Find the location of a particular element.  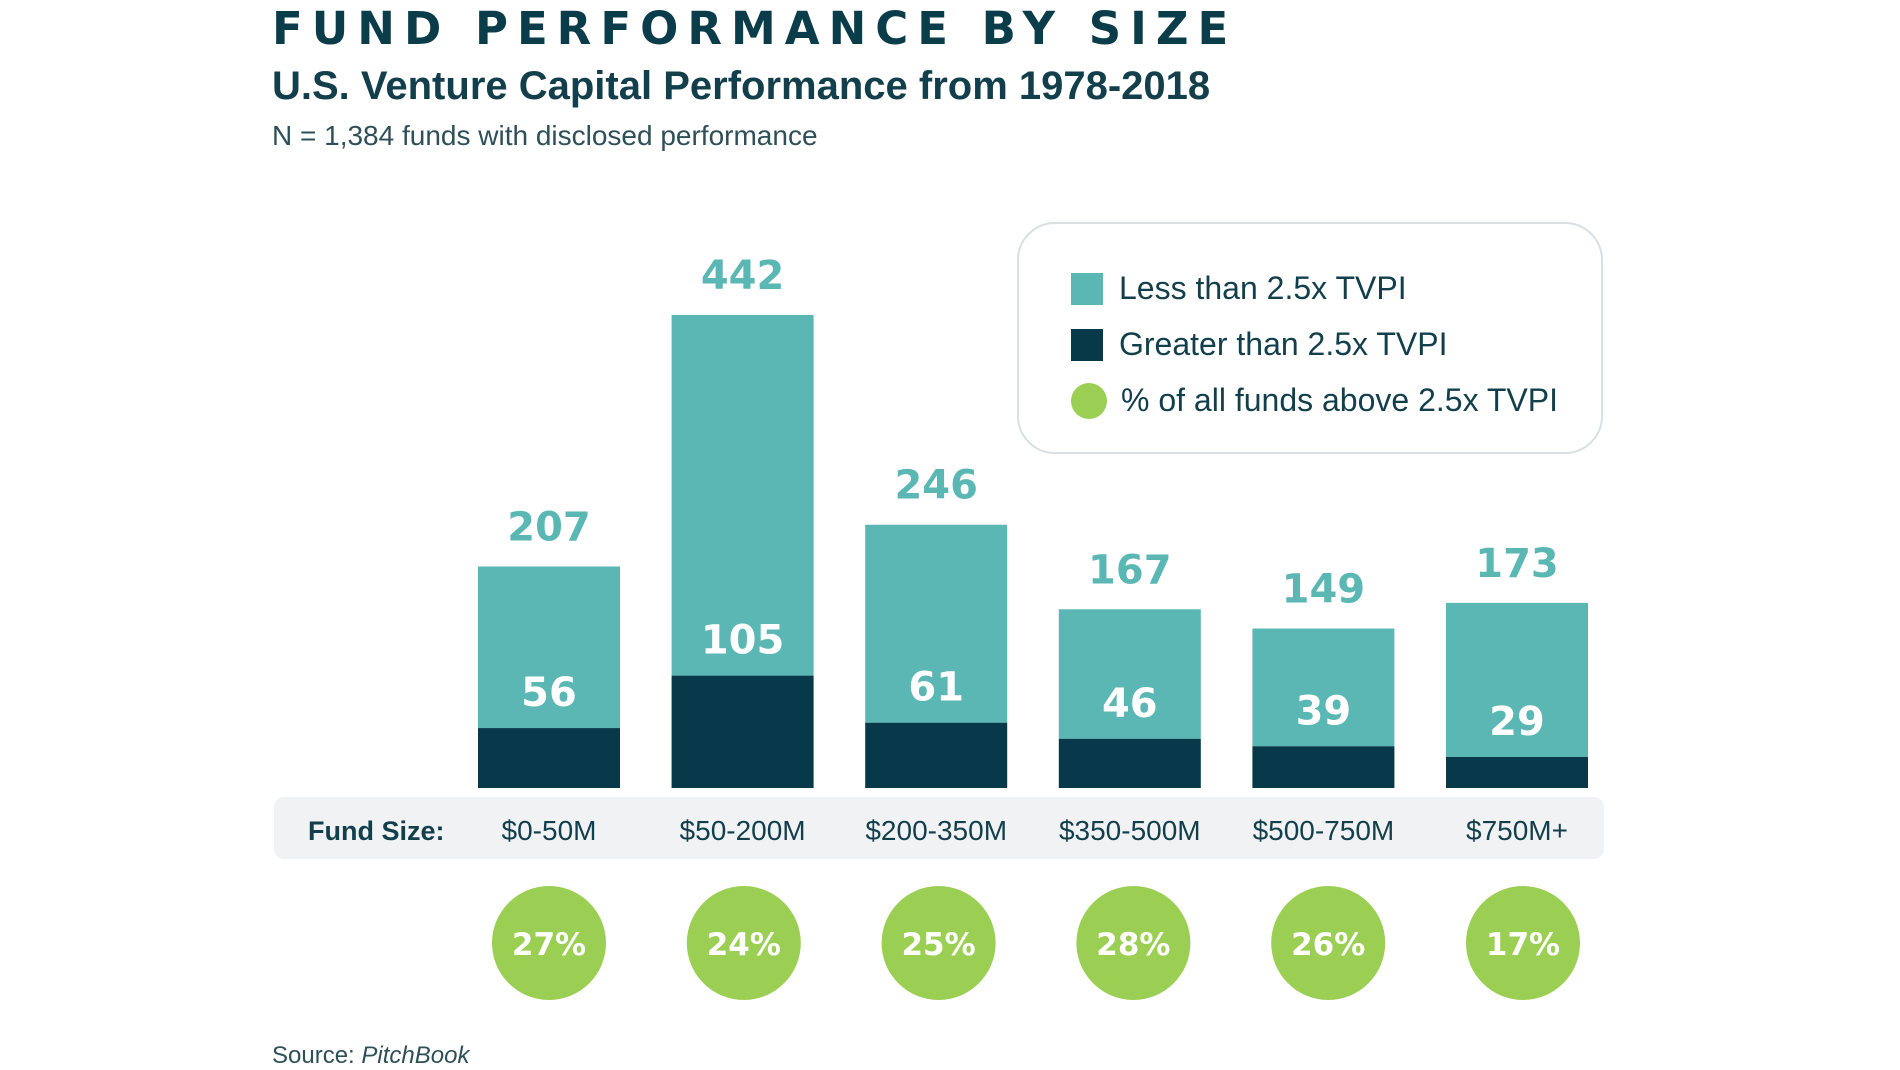

bar-greater-count-label: 61 is located at coordinates (936, 688).